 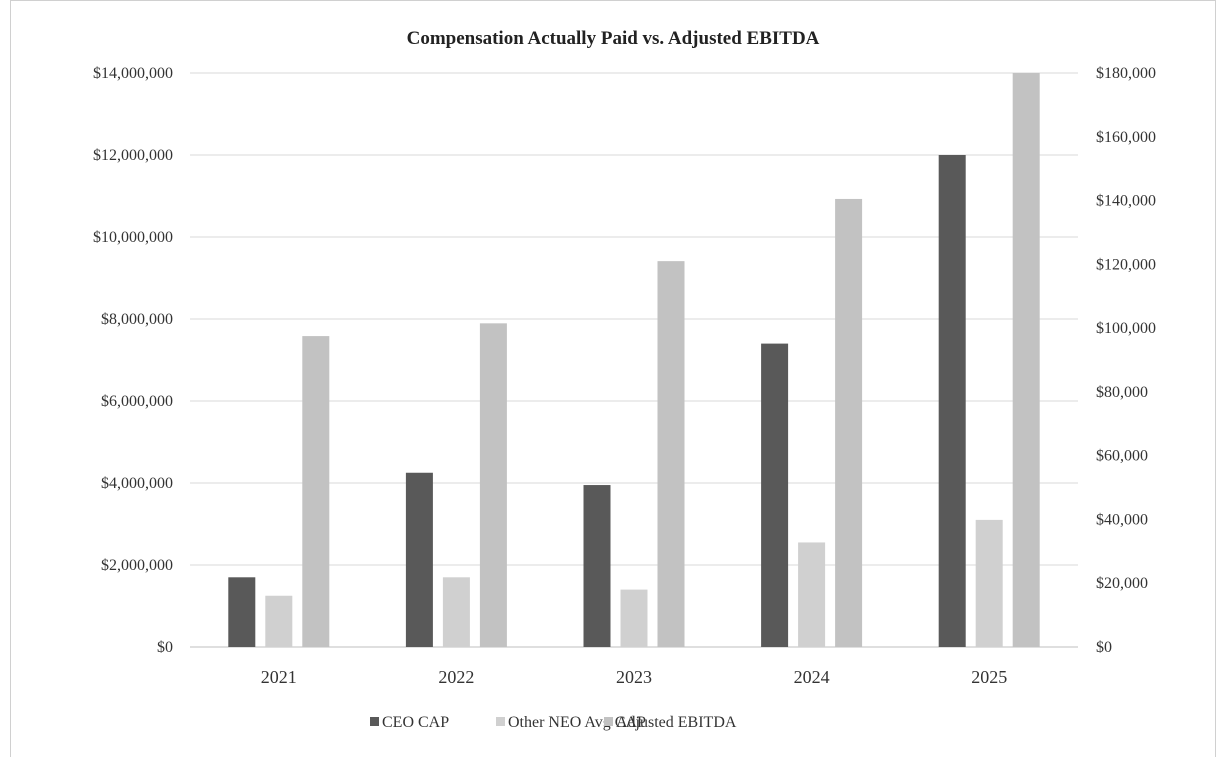 I want to click on legend-label: CEO CAP, so click(x=415, y=722).